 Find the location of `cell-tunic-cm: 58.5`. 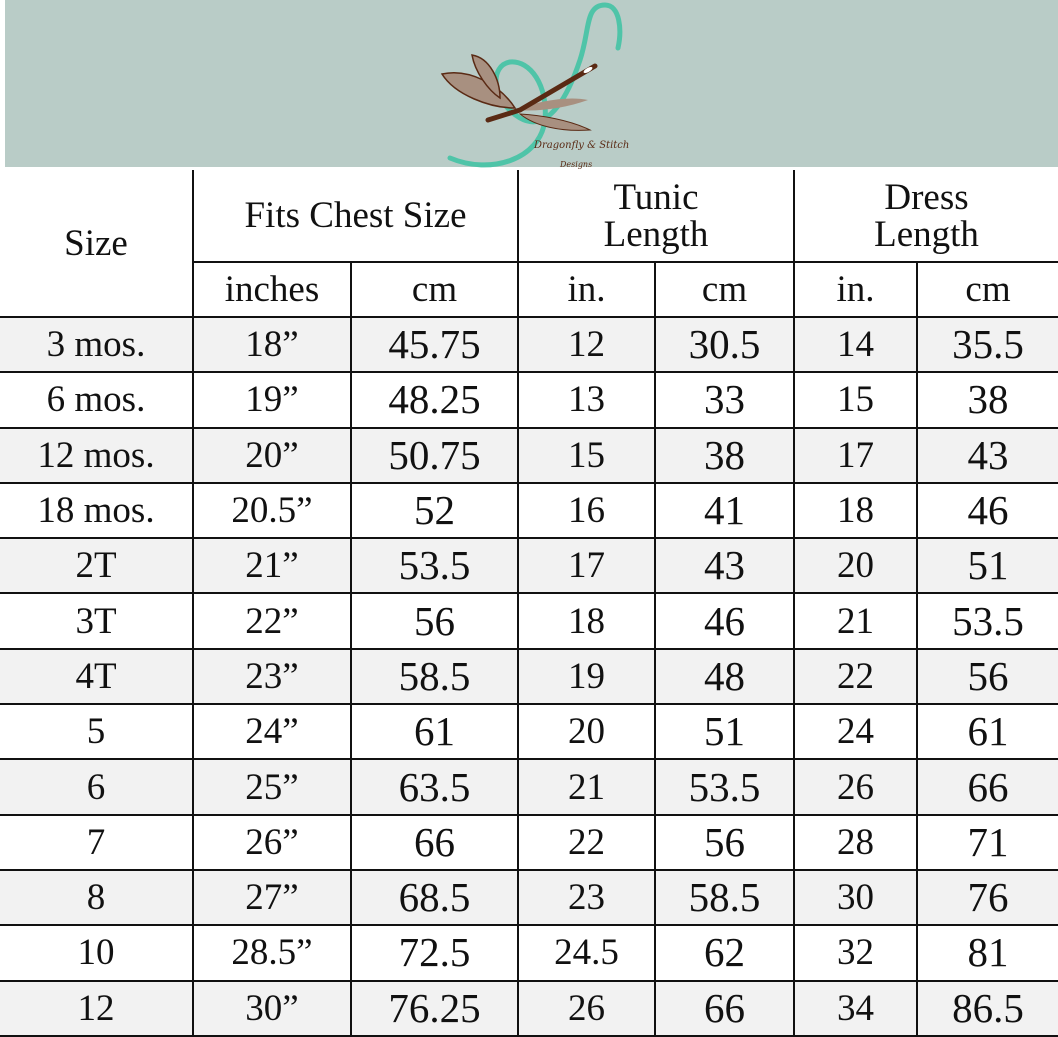

cell-tunic-cm: 58.5 is located at coordinates (724, 897).